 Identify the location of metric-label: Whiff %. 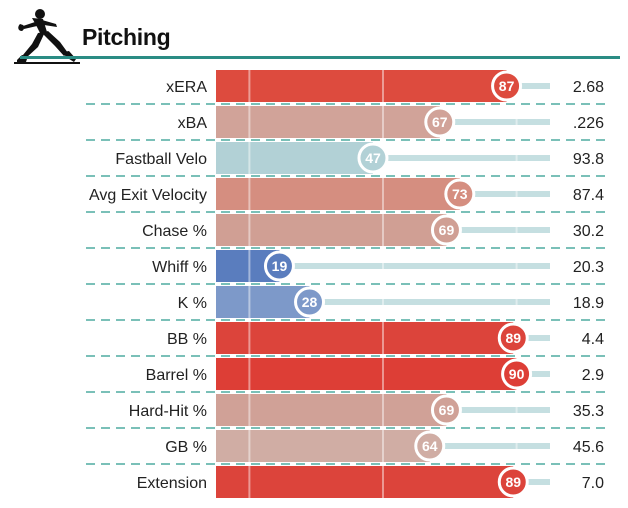
(179, 267).